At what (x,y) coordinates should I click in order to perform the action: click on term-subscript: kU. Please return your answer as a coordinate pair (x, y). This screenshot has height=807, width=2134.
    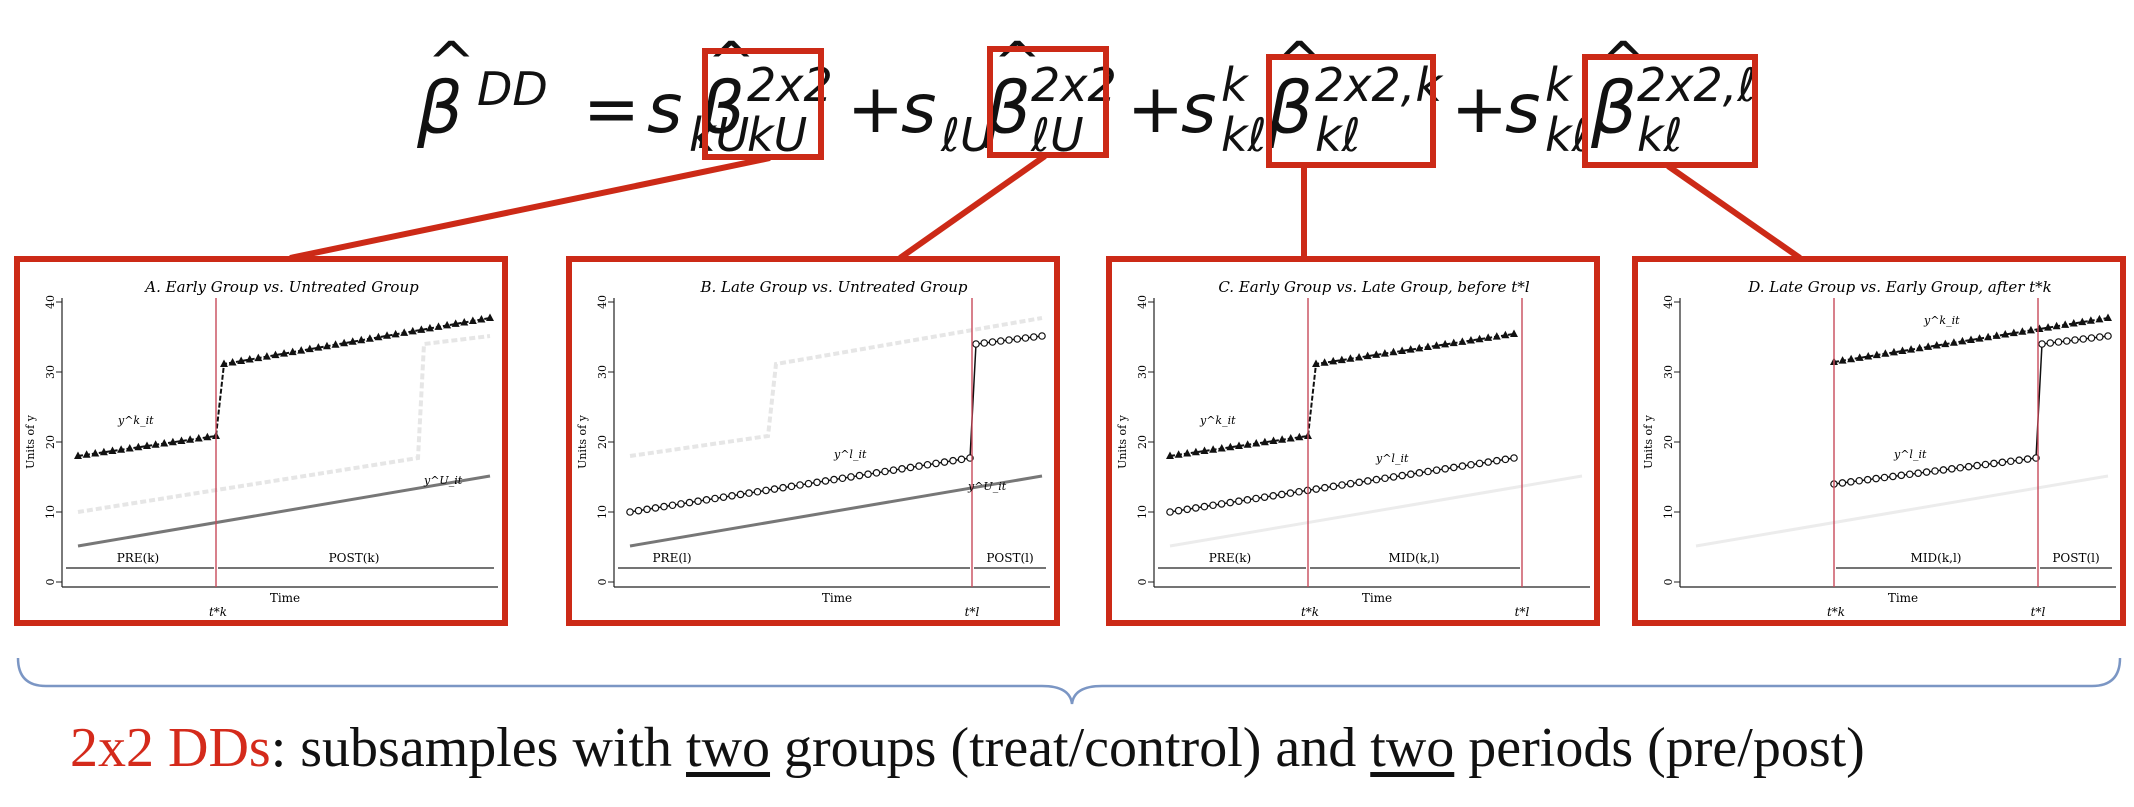
    Looking at the image, I should click on (777, 135).